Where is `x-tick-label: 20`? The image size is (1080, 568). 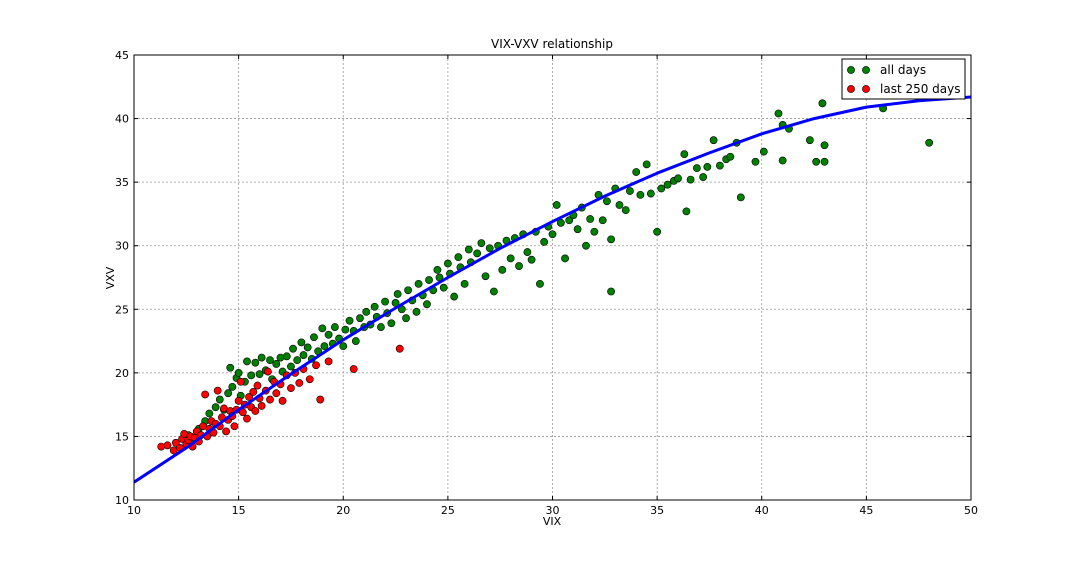
x-tick-label: 20 is located at coordinates (343, 510).